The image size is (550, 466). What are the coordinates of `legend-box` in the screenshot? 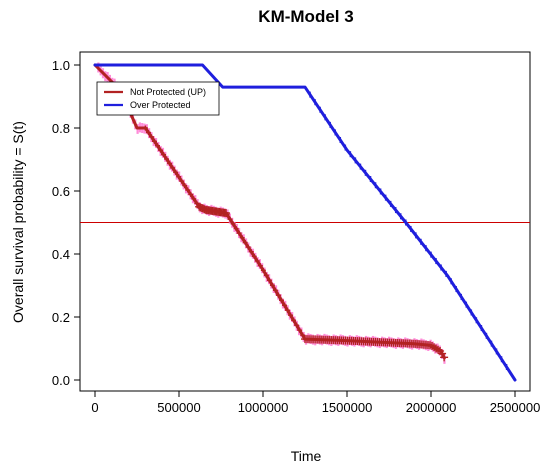 It's located at (158, 98).